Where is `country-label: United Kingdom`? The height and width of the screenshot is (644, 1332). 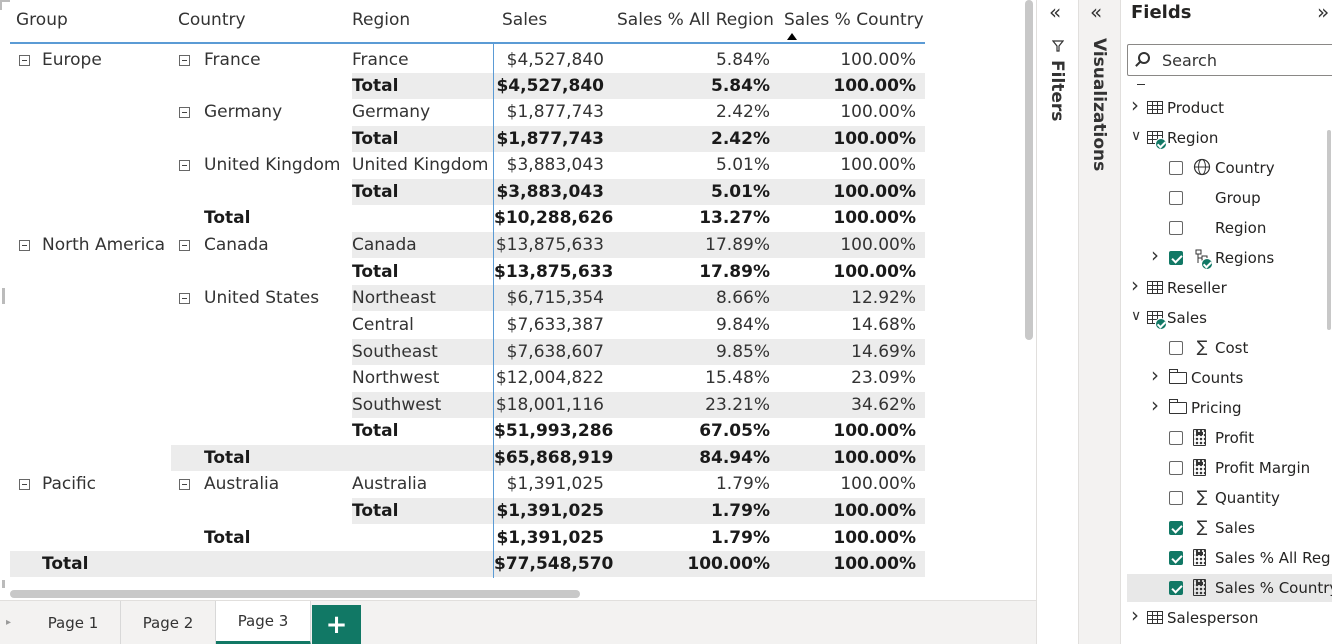 country-label: United Kingdom is located at coordinates (272, 165).